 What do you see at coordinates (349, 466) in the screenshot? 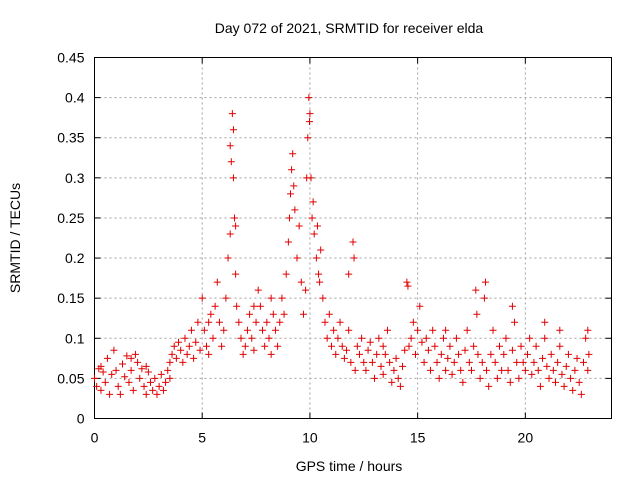
I see `x-axis-label: GPS time / hours` at bounding box center [349, 466].